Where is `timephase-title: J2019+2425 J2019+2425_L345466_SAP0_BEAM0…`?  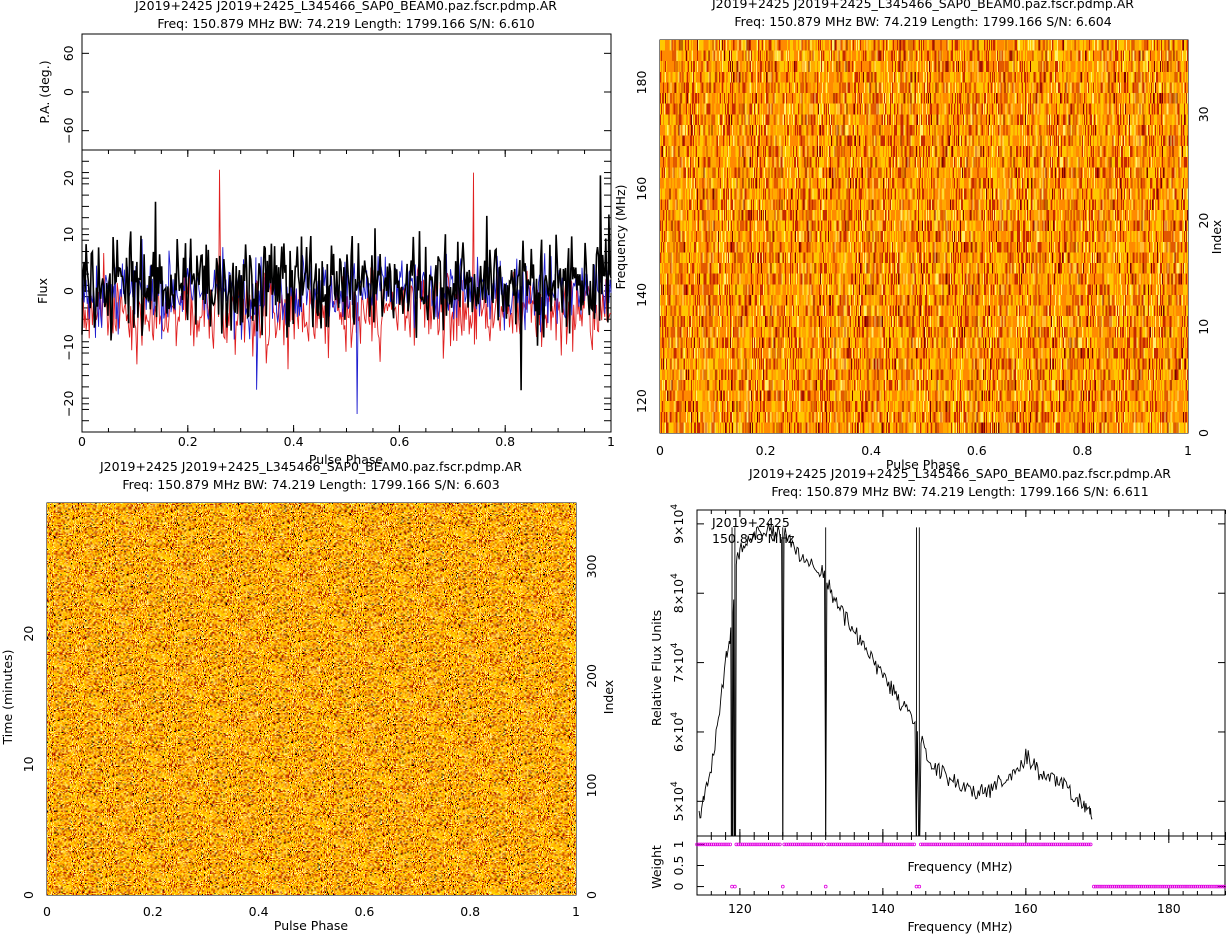
timephase-title: J2019+2425 J2019+2425_L345466_SAP0_BEAM0… is located at coordinates (310, 466).